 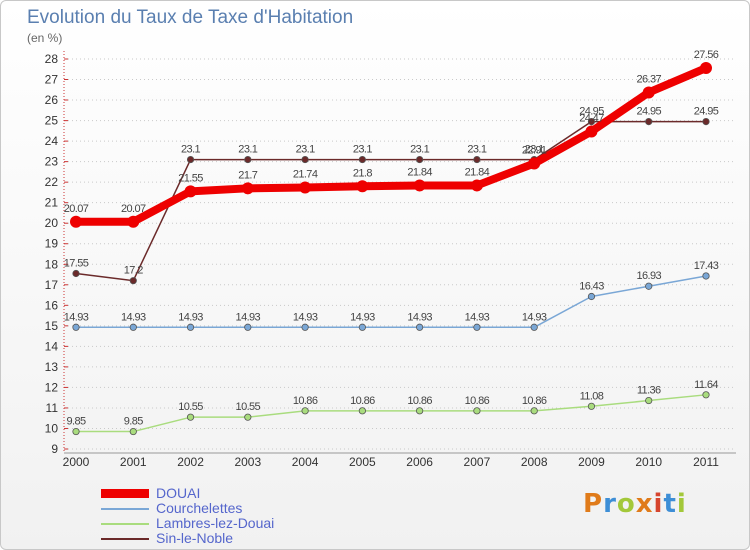 What do you see at coordinates (125, 539) in the screenshot?
I see `legend-swatch-sin-le-noble` at bounding box center [125, 539].